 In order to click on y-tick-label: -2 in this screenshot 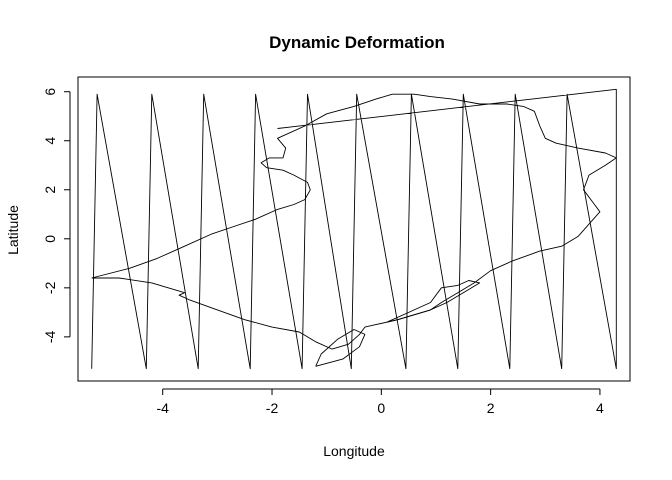, I will do `click(50, 287)`.